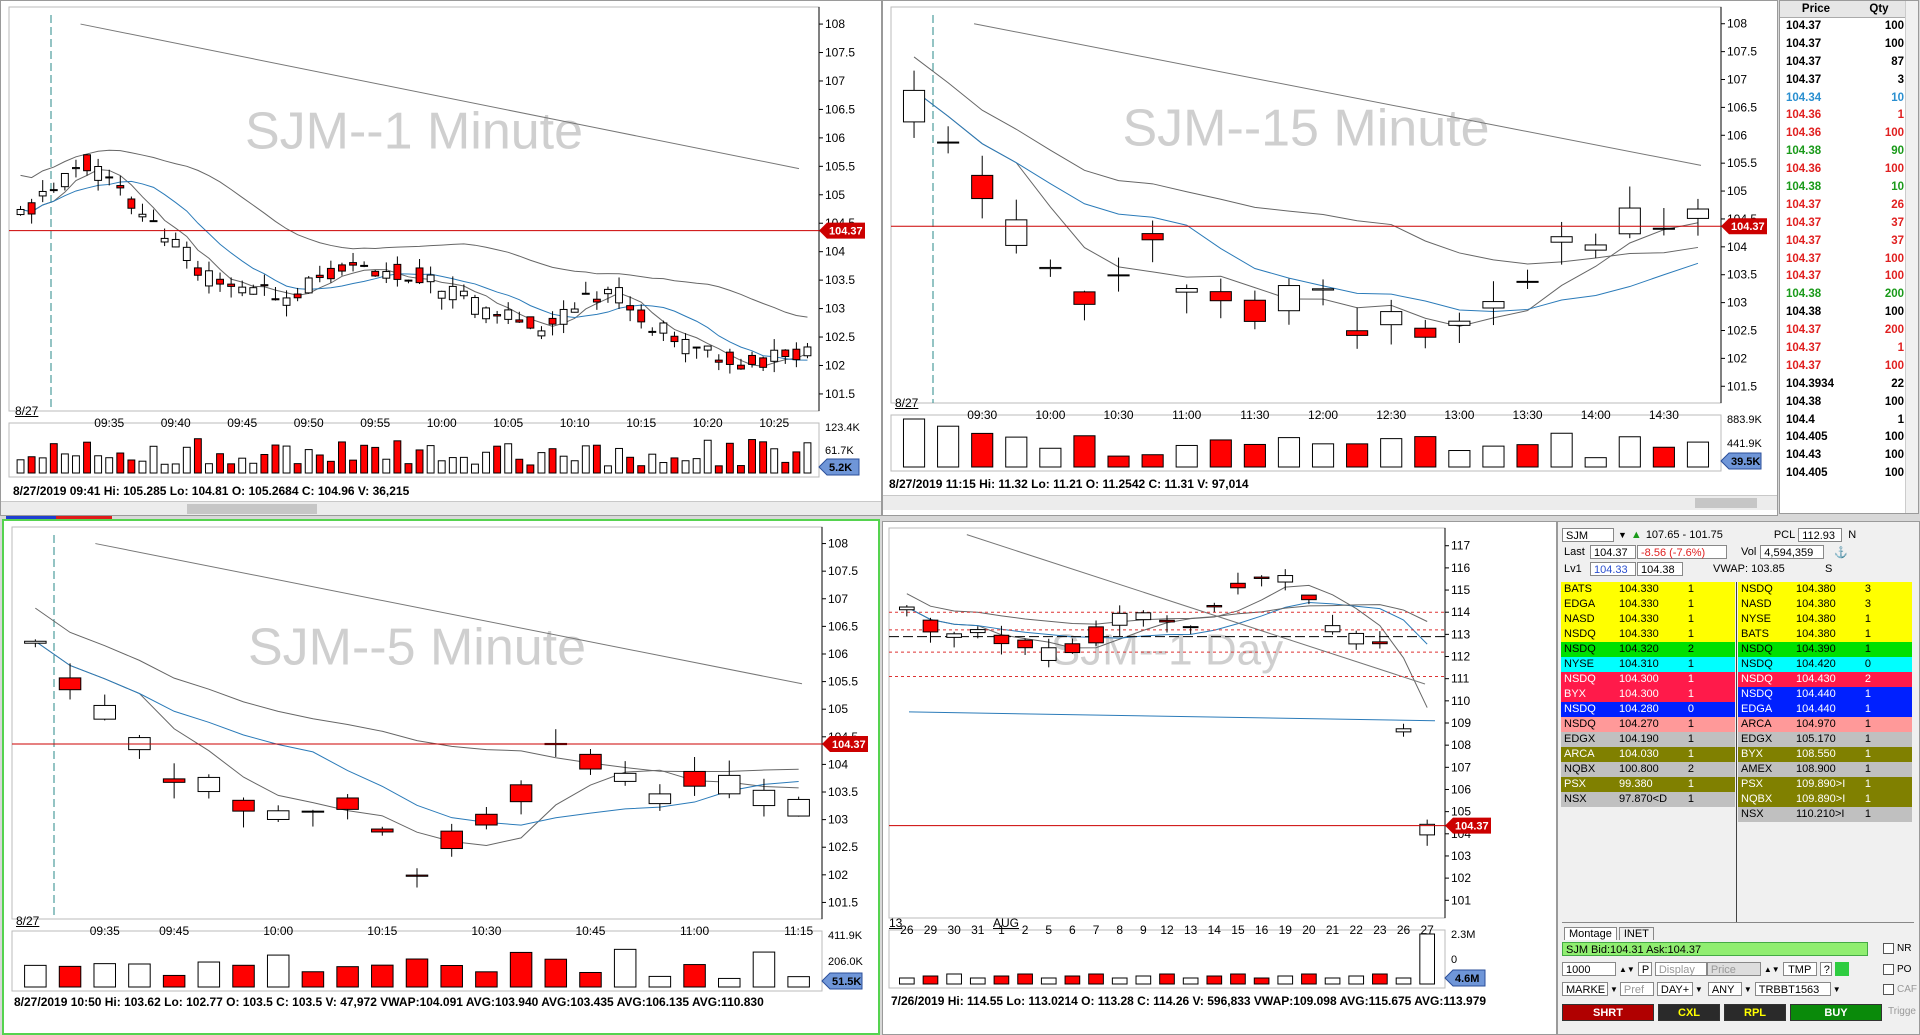 The width and height of the screenshot is (1920, 1035). What do you see at coordinates (1879, 9) in the screenshot?
I see `qty-column-header: Qty` at bounding box center [1879, 9].